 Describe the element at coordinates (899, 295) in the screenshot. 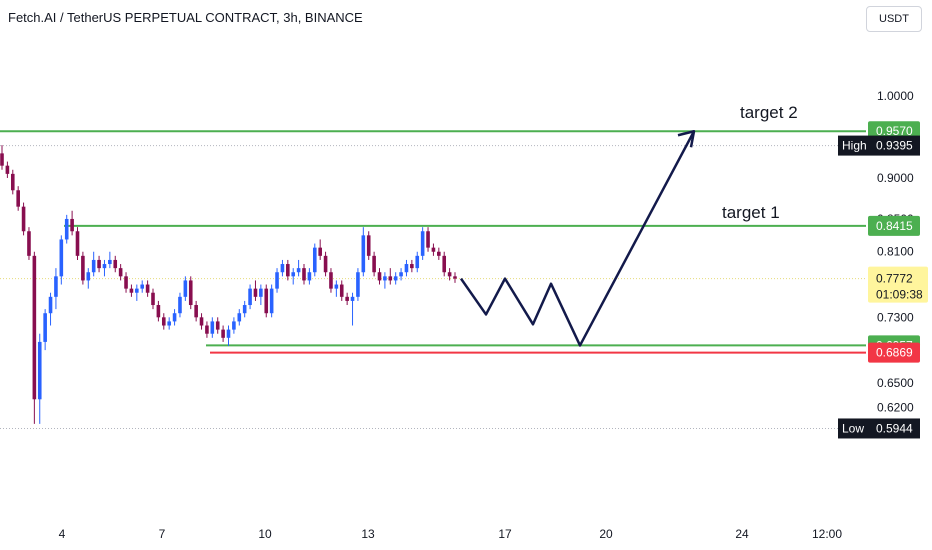

I see `current-price-countdown: 01:09:38` at that location.